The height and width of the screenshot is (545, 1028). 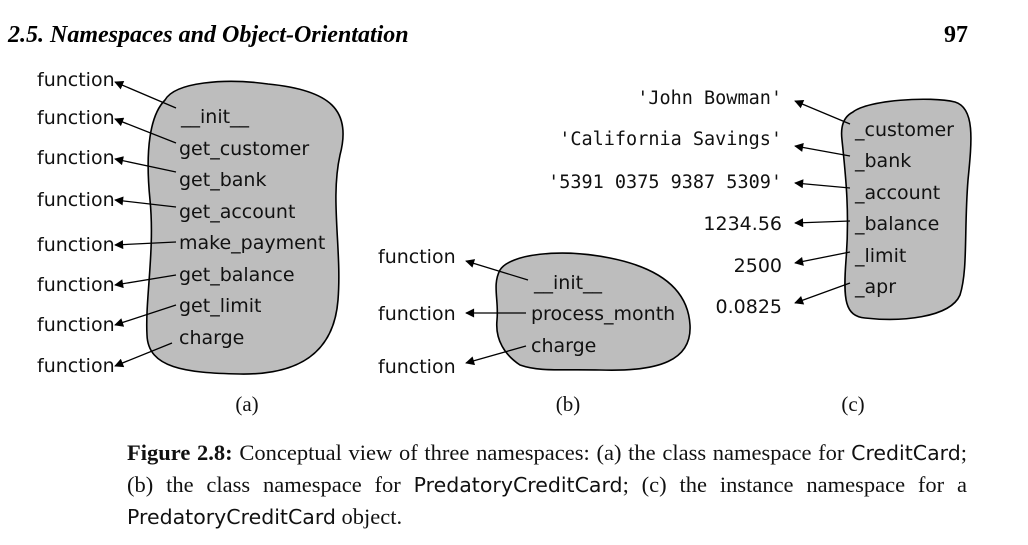 What do you see at coordinates (749, 307) in the screenshot?
I see `value-c-apr: 0.0825` at bounding box center [749, 307].